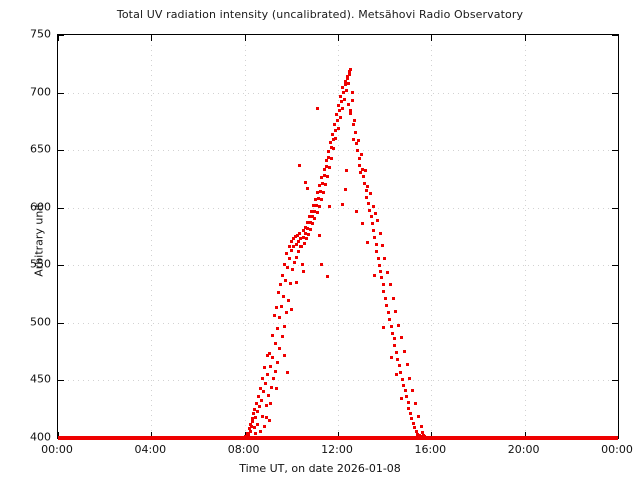 This screenshot has width=640, height=480. I want to click on y-tick-label: 600, so click(40, 207).